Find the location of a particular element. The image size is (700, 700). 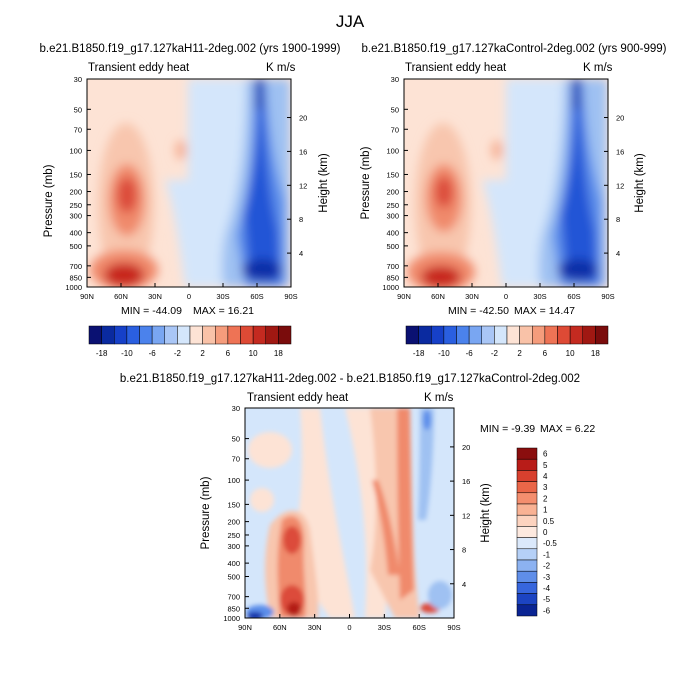

panel3-max: MAX = 6.22 is located at coordinates (568, 429).